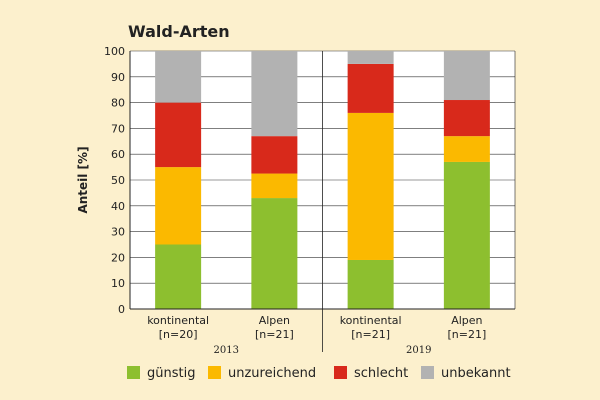  I want to click on y-axis-label: Anteil [%], so click(83, 179).